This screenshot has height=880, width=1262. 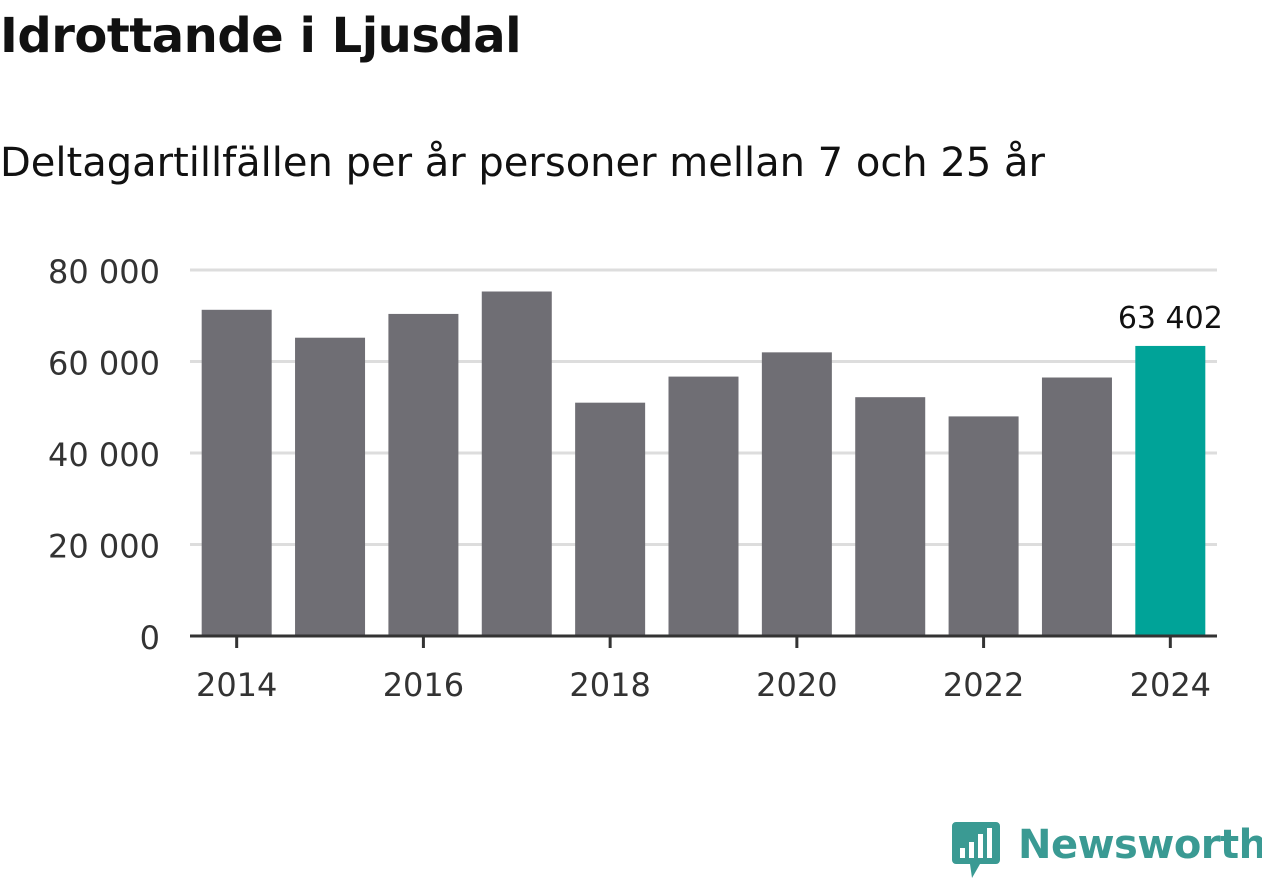 What do you see at coordinates (609, 685) in the screenshot?
I see `x-tick-label: 2018` at bounding box center [609, 685].